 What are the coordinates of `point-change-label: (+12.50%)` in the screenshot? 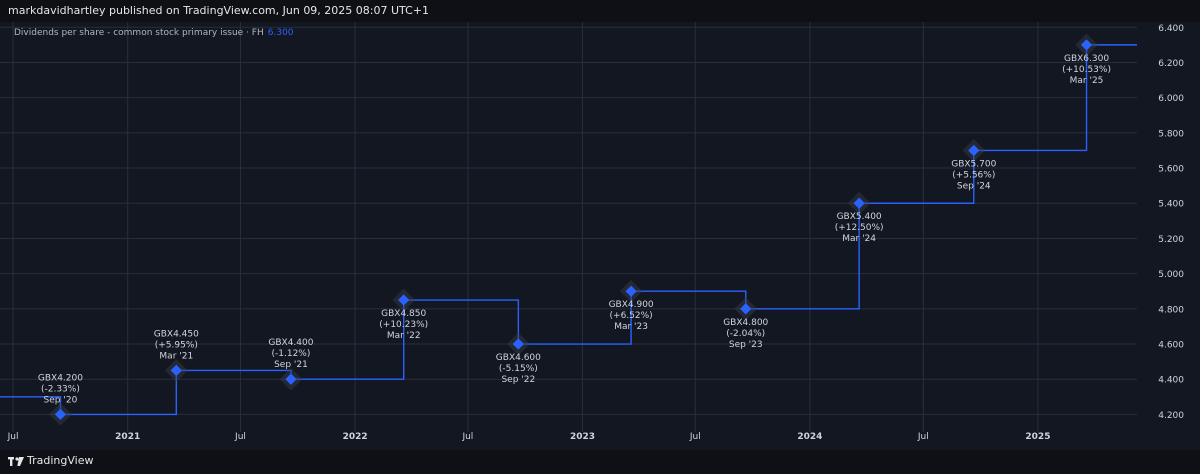 It's located at (859, 228).